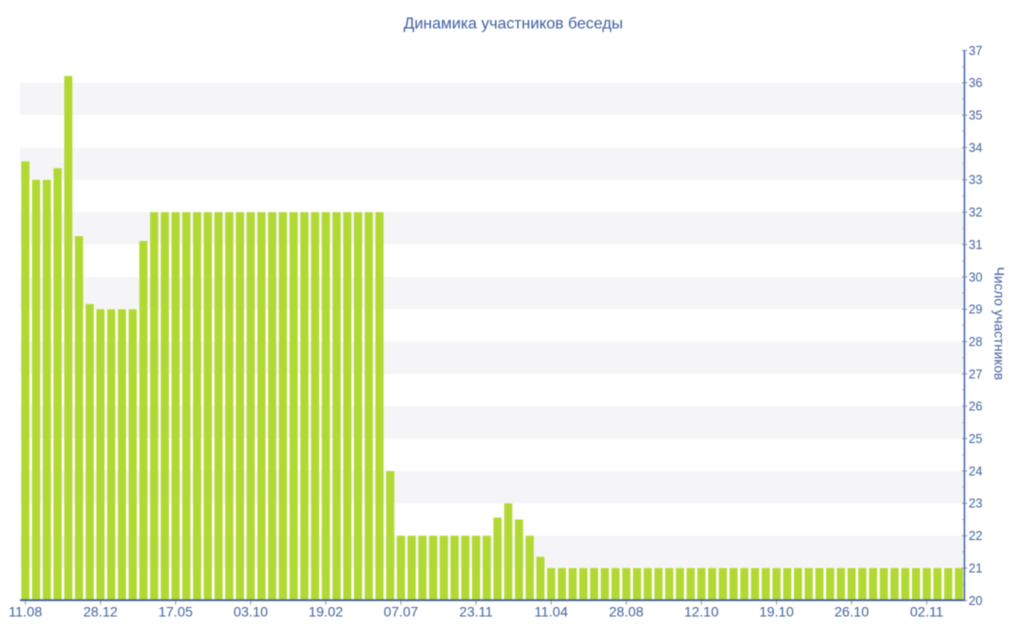  I want to click on svg-text: 22, so click(976, 536).